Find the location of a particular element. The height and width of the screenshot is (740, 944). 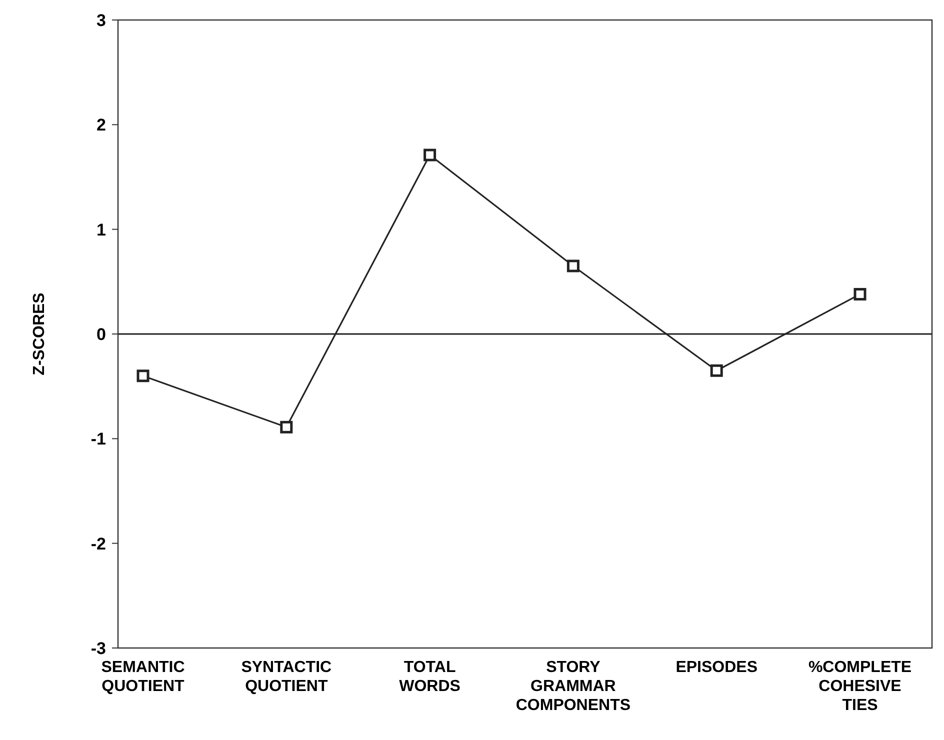

x-tick-label: TOTAL WORDS is located at coordinates (430, 677).